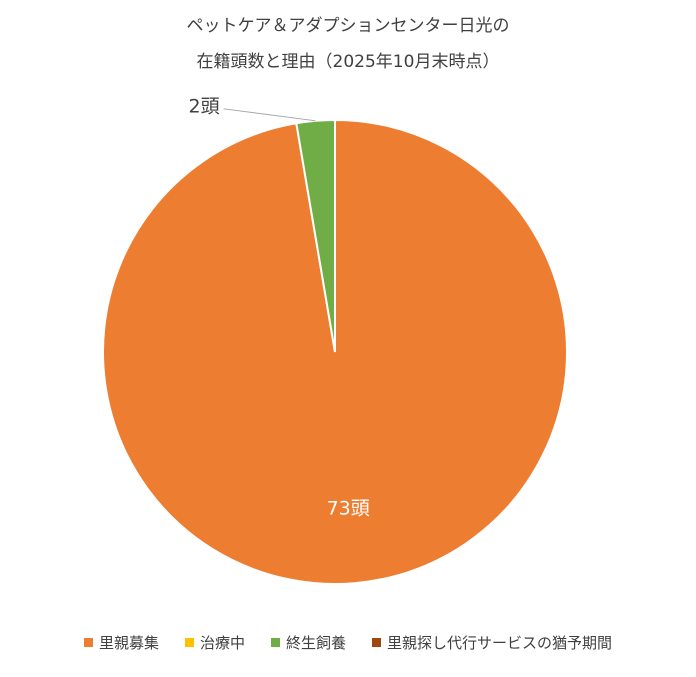 The height and width of the screenshot is (677, 696). What do you see at coordinates (500, 643) in the screenshot?
I see `legend-label-grace-period: 里親探し代行サービスの猶予期間` at bounding box center [500, 643].